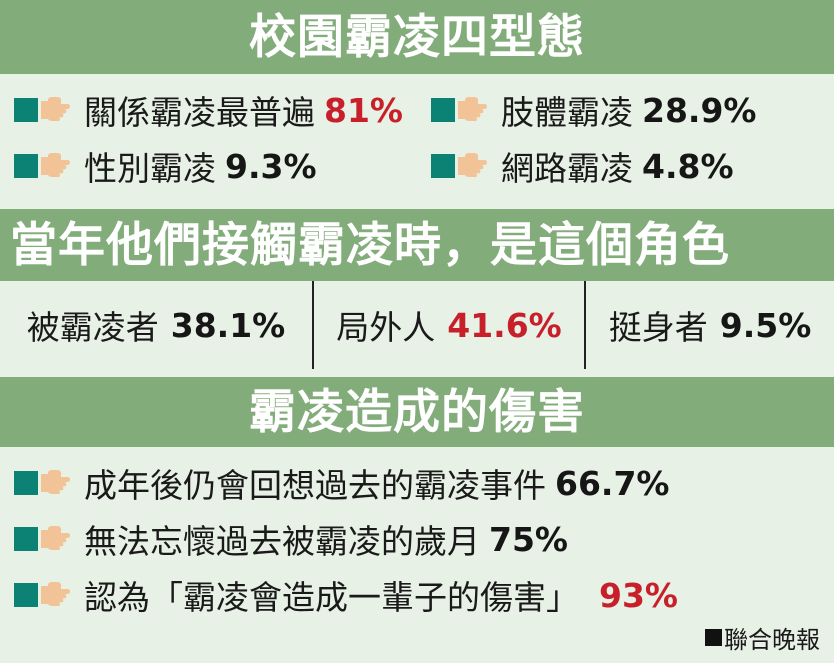 This screenshot has height=663, width=834. Describe the element at coordinates (282, 541) in the screenshot. I see `list-item-label: 無法忘懷過去被霸凌的歲月` at that location.